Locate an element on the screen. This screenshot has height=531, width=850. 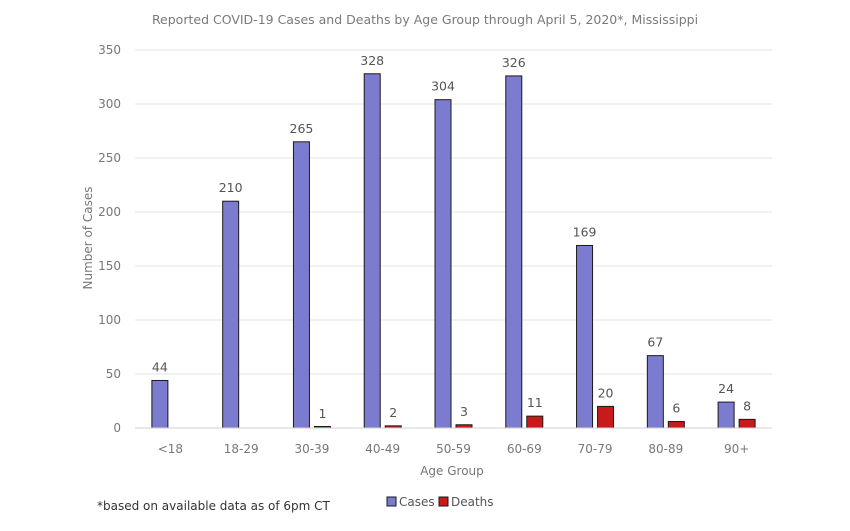
data-label-cases: 44 is located at coordinates (160, 366).